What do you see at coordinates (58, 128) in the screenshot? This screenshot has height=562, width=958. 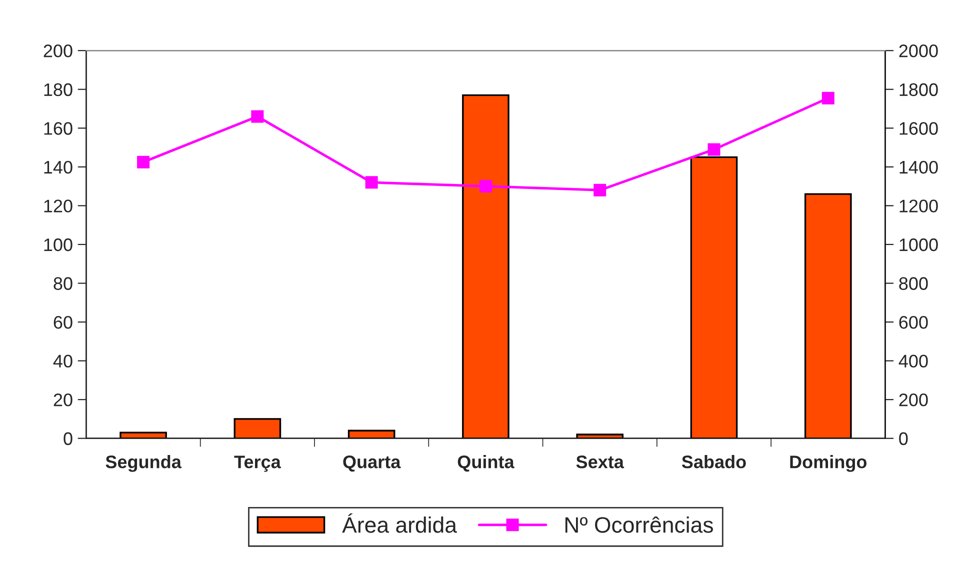 I see `y-tick-label: 160` at bounding box center [58, 128].